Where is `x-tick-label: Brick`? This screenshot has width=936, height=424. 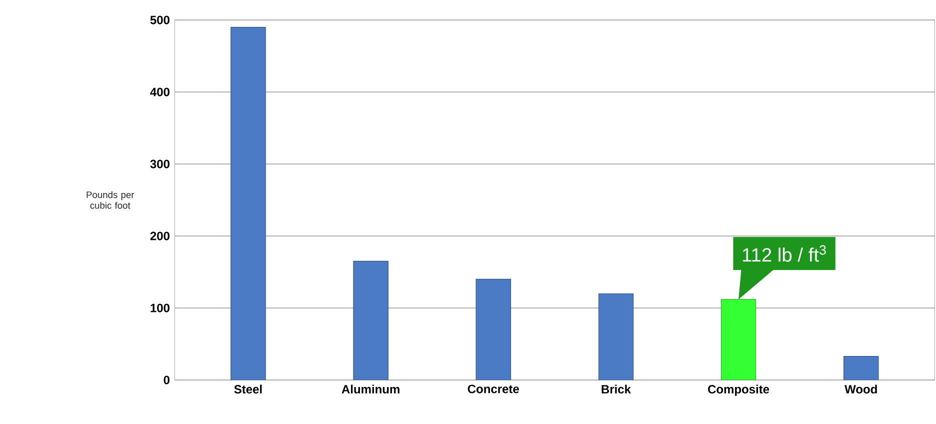
x-tick-label: Brick is located at coordinates (616, 389).